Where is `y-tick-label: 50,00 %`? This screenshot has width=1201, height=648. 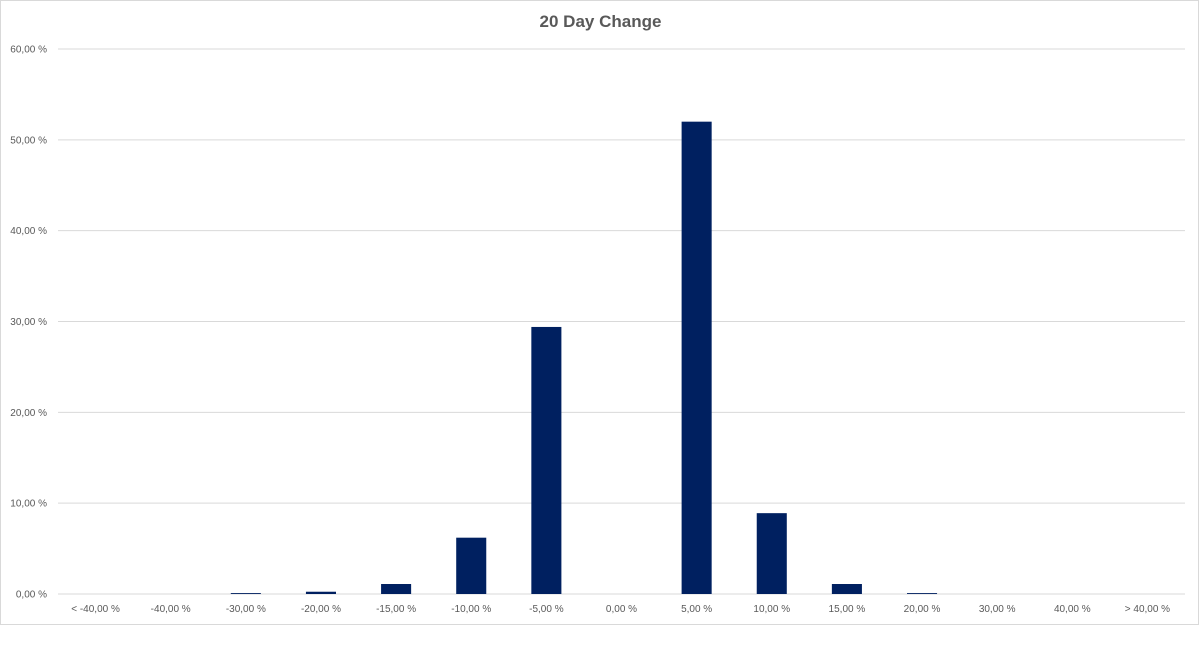
y-tick-label: 50,00 % is located at coordinates (28, 140).